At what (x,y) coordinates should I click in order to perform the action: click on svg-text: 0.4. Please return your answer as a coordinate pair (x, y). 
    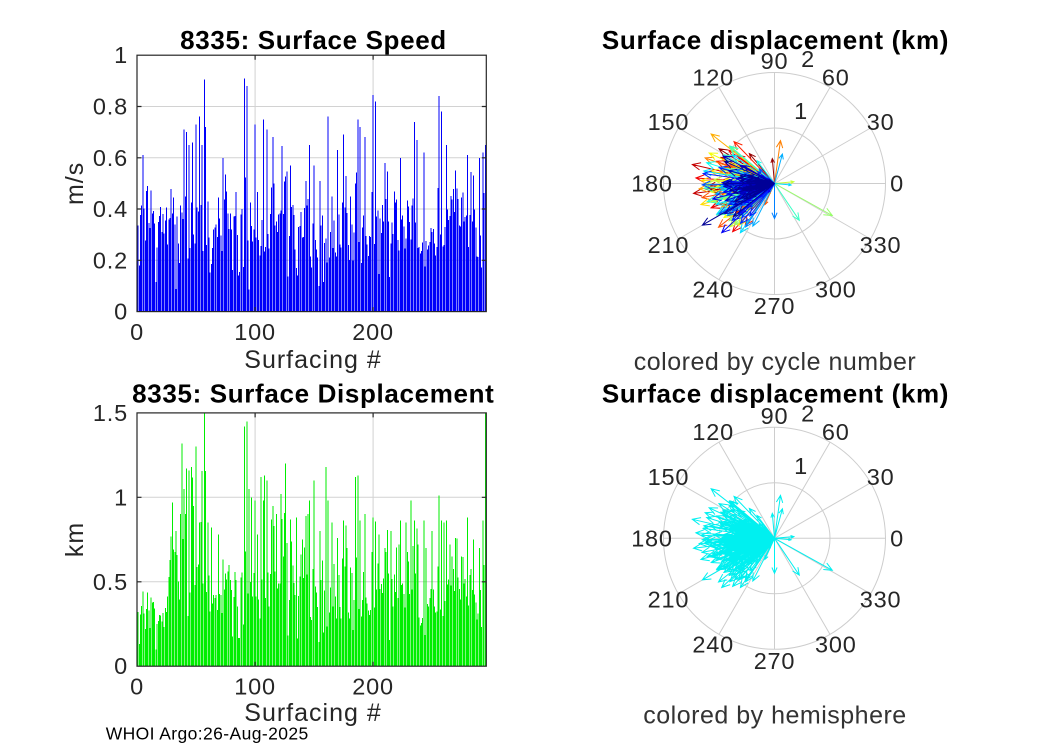
    Looking at the image, I should click on (110, 209).